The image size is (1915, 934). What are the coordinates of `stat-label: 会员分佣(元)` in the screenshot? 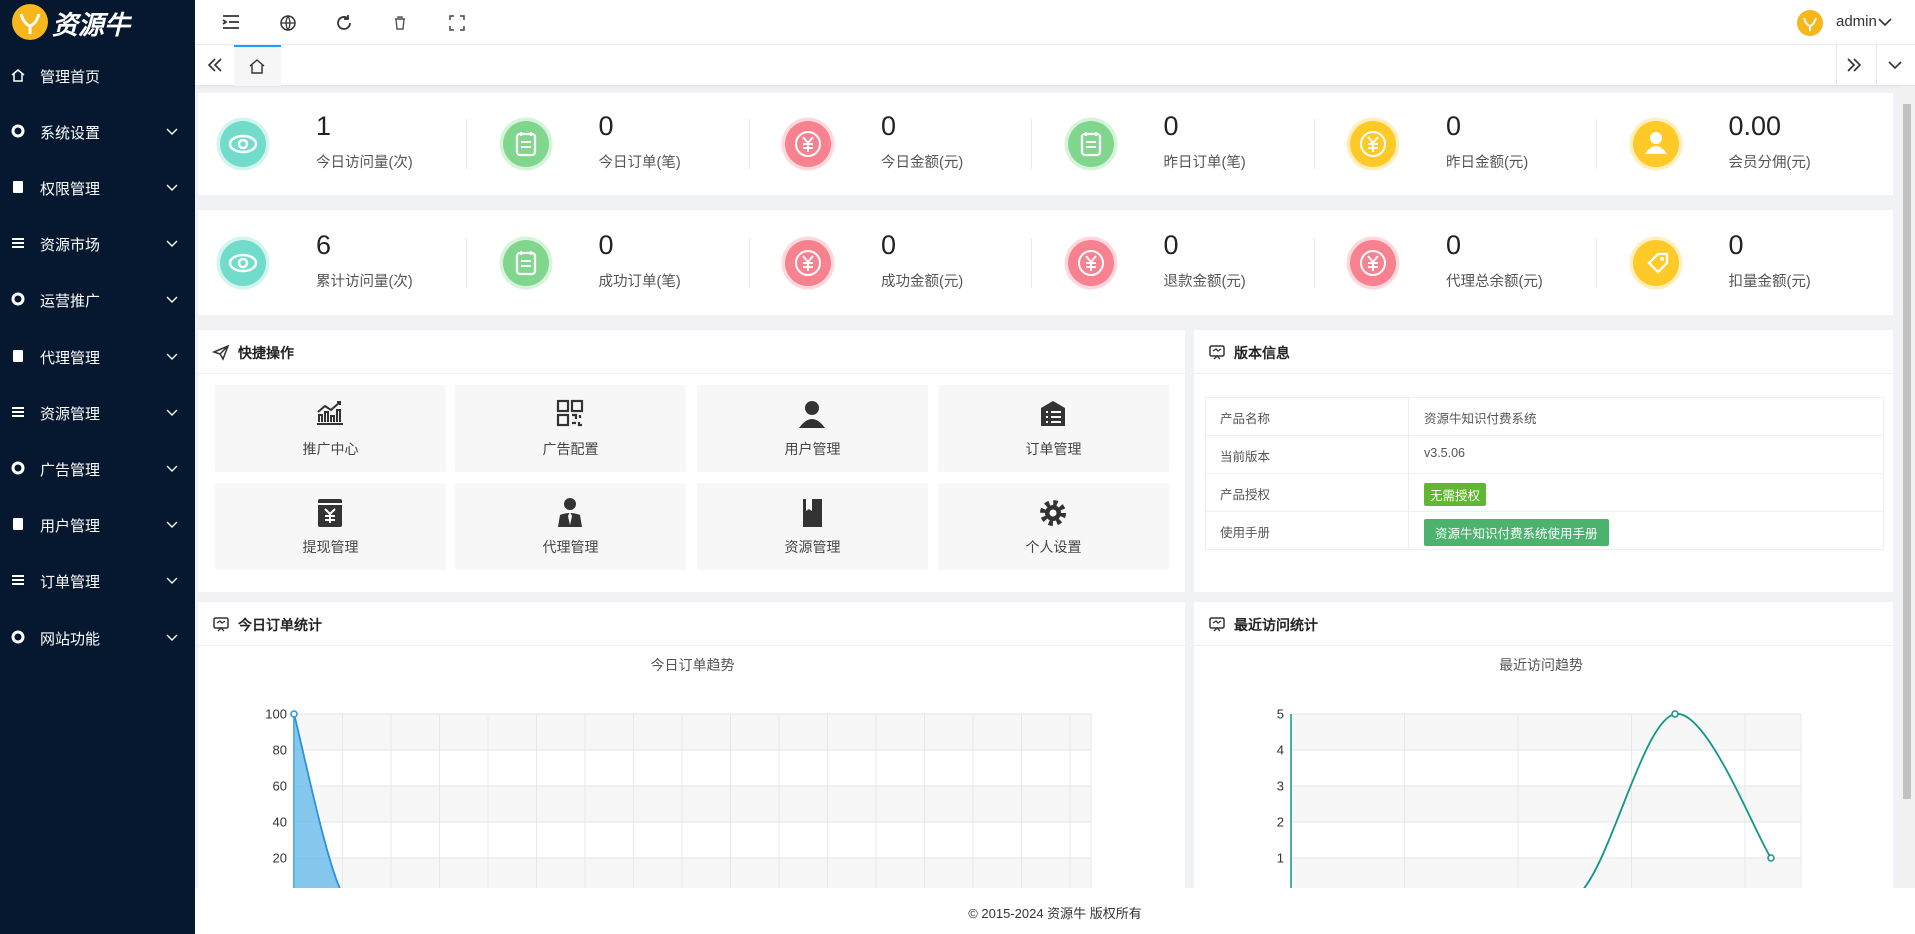 It's located at (1769, 163).